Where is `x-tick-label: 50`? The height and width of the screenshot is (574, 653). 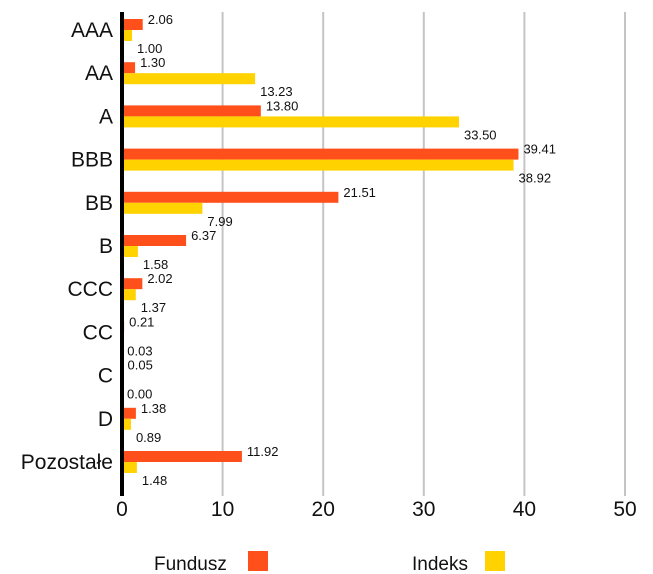
x-tick-label: 50 is located at coordinates (624, 509).